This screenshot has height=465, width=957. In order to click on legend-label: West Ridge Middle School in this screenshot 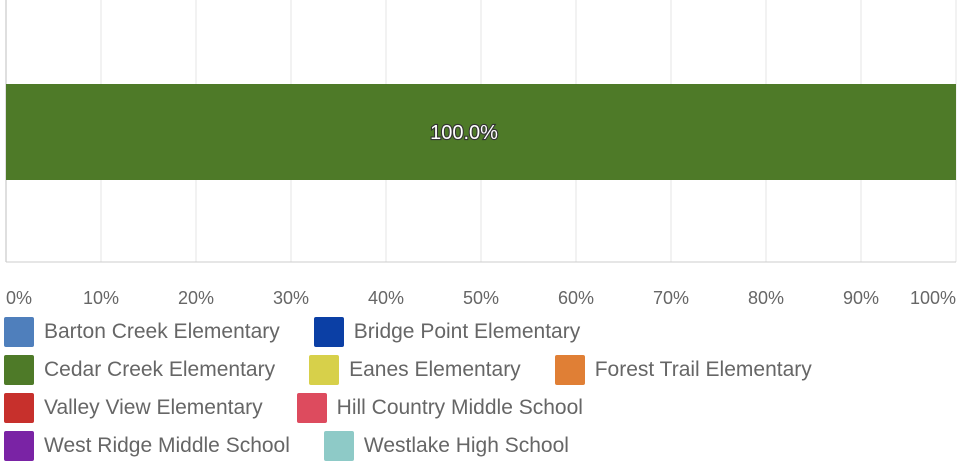, I will do `click(167, 445)`.